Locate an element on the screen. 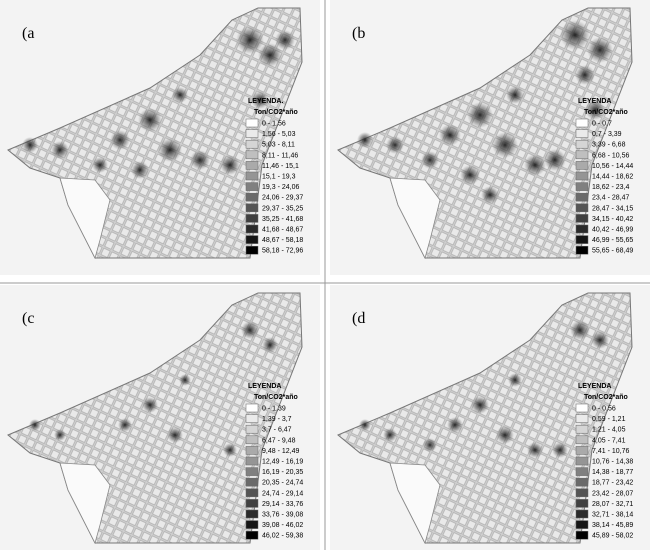 This screenshot has height=555, width=650. legend-label: 23,4 - 28,47 is located at coordinates (610, 198).